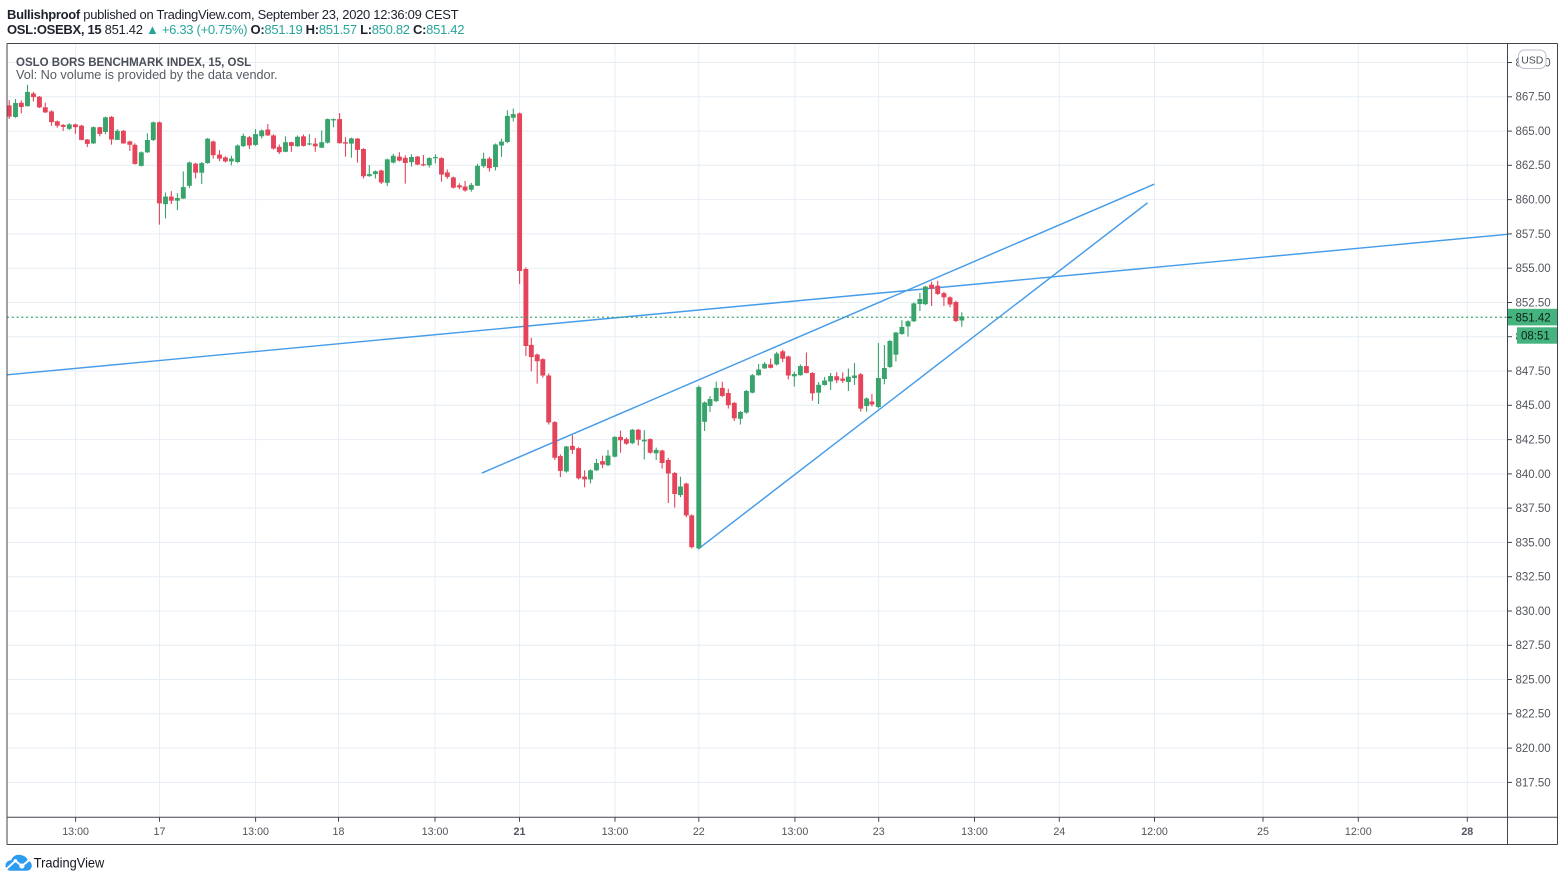  Describe the element at coordinates (1533, 612) in the screenshot. I see `svg-text: 830.00` at that location.